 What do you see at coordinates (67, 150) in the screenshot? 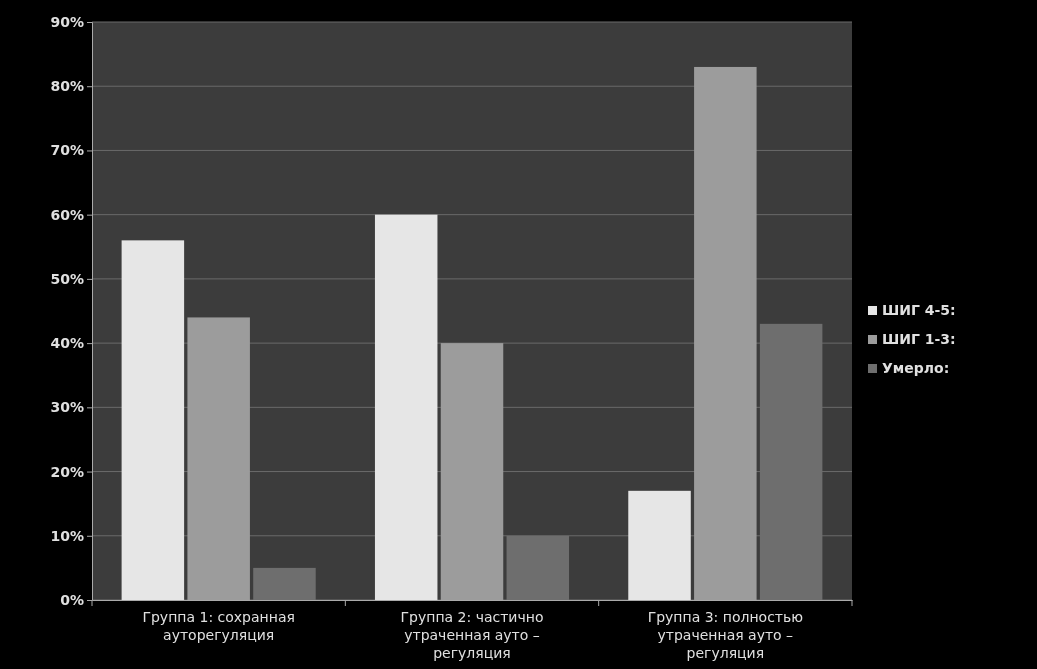
I see `y-tick-label: 70%` at bounding box center [67, 150].